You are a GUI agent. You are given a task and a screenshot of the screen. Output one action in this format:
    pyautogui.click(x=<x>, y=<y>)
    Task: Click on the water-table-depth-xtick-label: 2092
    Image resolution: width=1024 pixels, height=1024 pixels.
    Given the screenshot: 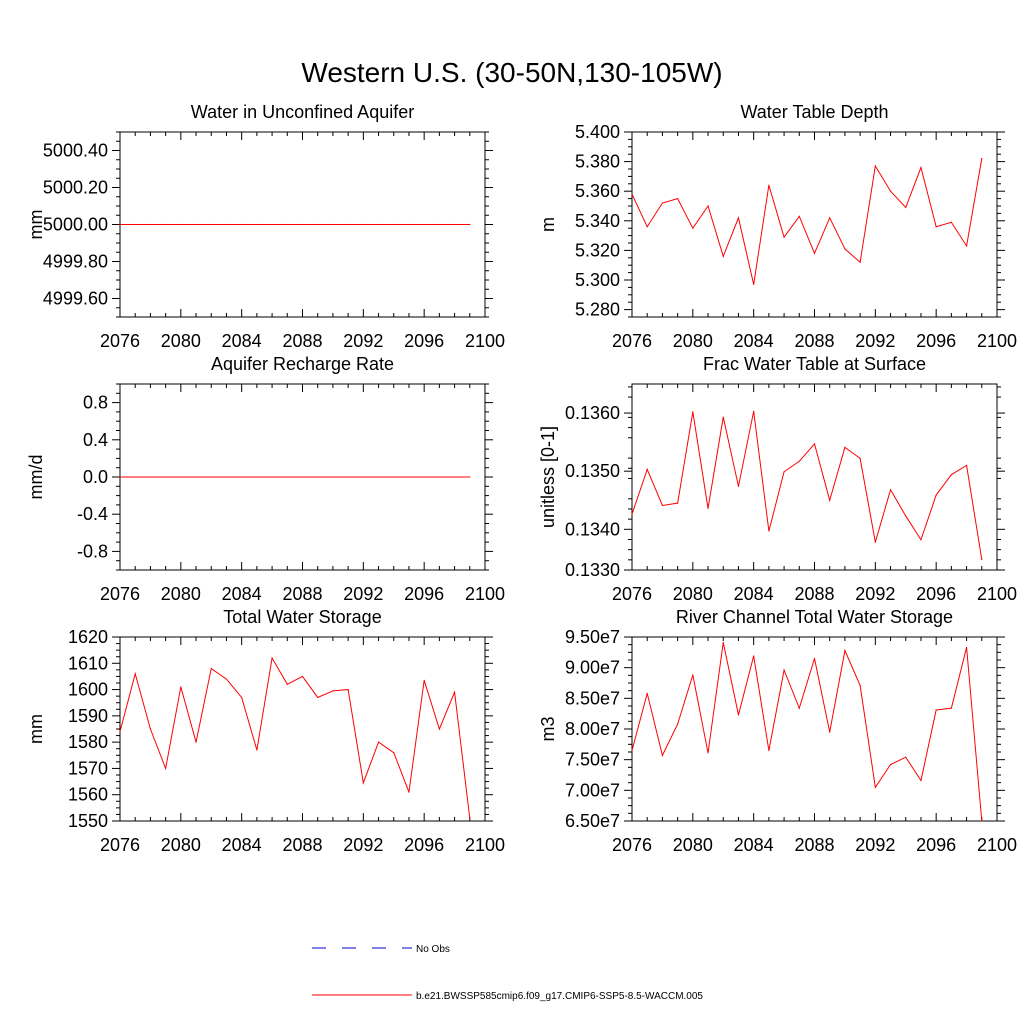 What is the action you would take?
    pyautogui.click(x=875, y=341)
    